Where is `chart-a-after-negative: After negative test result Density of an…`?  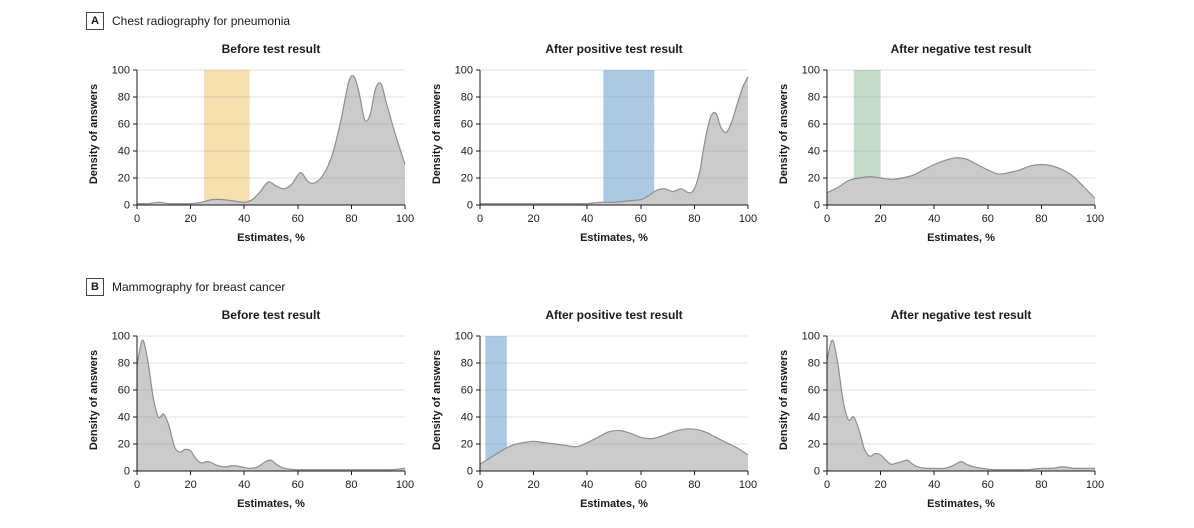 chart-a-after-negative: After negative test result Density of an… is located at coordinates (945, 142).